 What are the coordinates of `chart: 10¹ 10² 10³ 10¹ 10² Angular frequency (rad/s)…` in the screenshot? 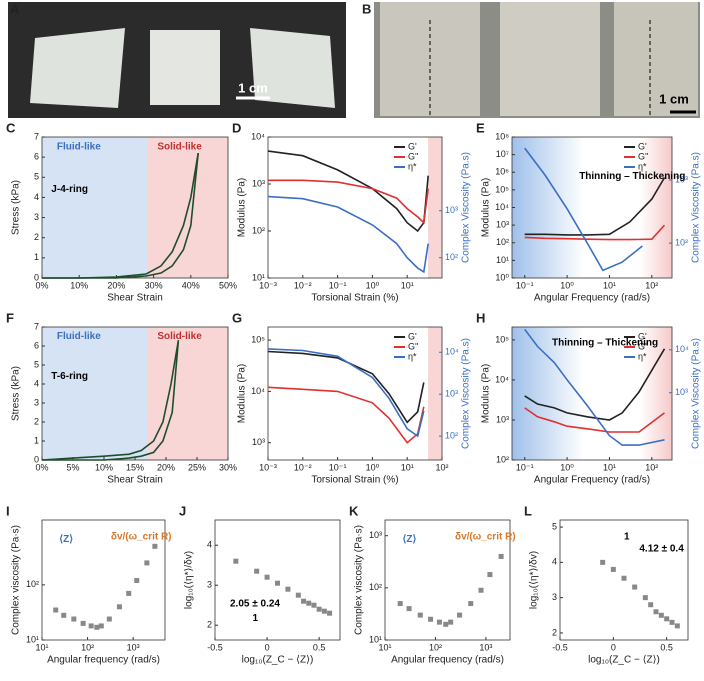 It's located at (89, 584).